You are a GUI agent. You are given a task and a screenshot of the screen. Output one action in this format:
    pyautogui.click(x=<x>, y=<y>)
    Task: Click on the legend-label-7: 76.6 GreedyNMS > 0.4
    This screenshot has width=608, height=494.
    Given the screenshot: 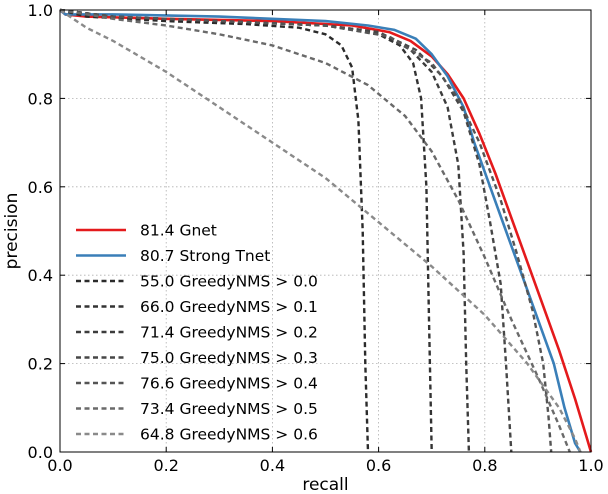 What is the action you would take?
    pyautogui.click(x=229, y=384)
    